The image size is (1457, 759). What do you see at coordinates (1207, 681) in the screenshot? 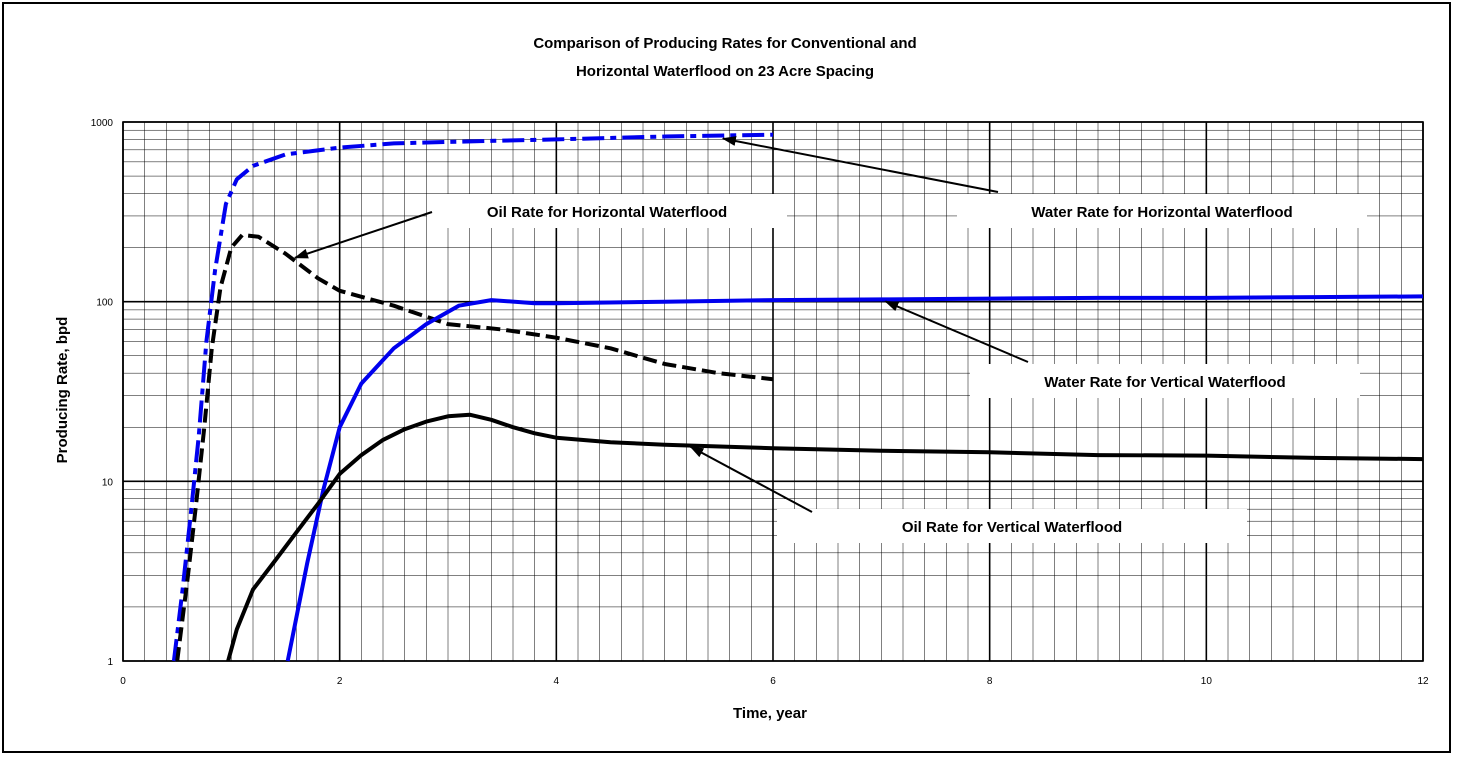
I see `x-tick-label: 10` at bounding box center [1207, 681].